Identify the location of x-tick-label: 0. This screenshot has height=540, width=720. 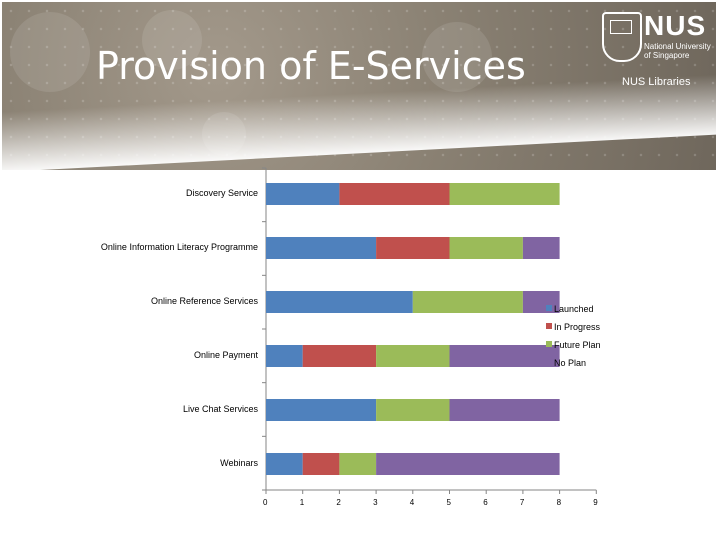
(265, 502).